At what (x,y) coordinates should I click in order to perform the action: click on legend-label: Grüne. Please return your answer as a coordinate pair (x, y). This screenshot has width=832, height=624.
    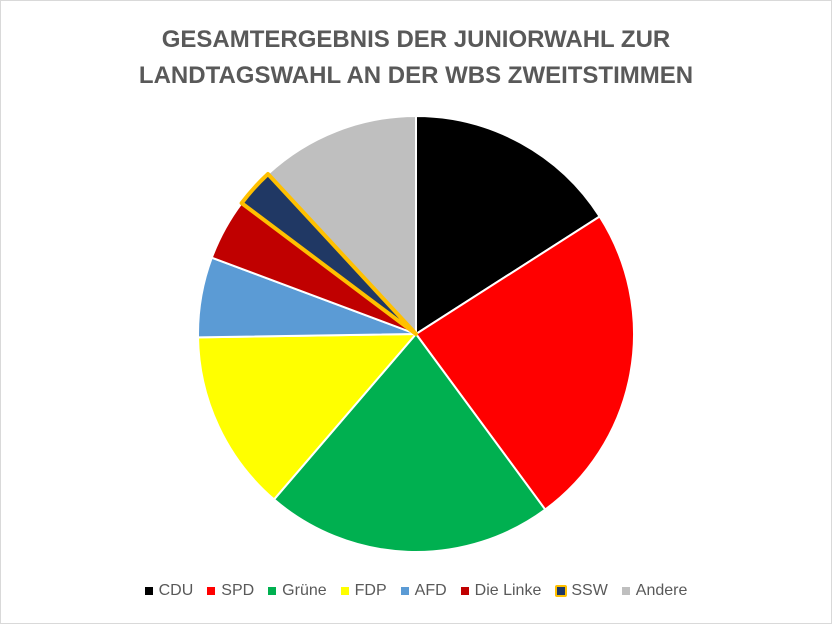
    Looking at the image, I should click on (304, 590).